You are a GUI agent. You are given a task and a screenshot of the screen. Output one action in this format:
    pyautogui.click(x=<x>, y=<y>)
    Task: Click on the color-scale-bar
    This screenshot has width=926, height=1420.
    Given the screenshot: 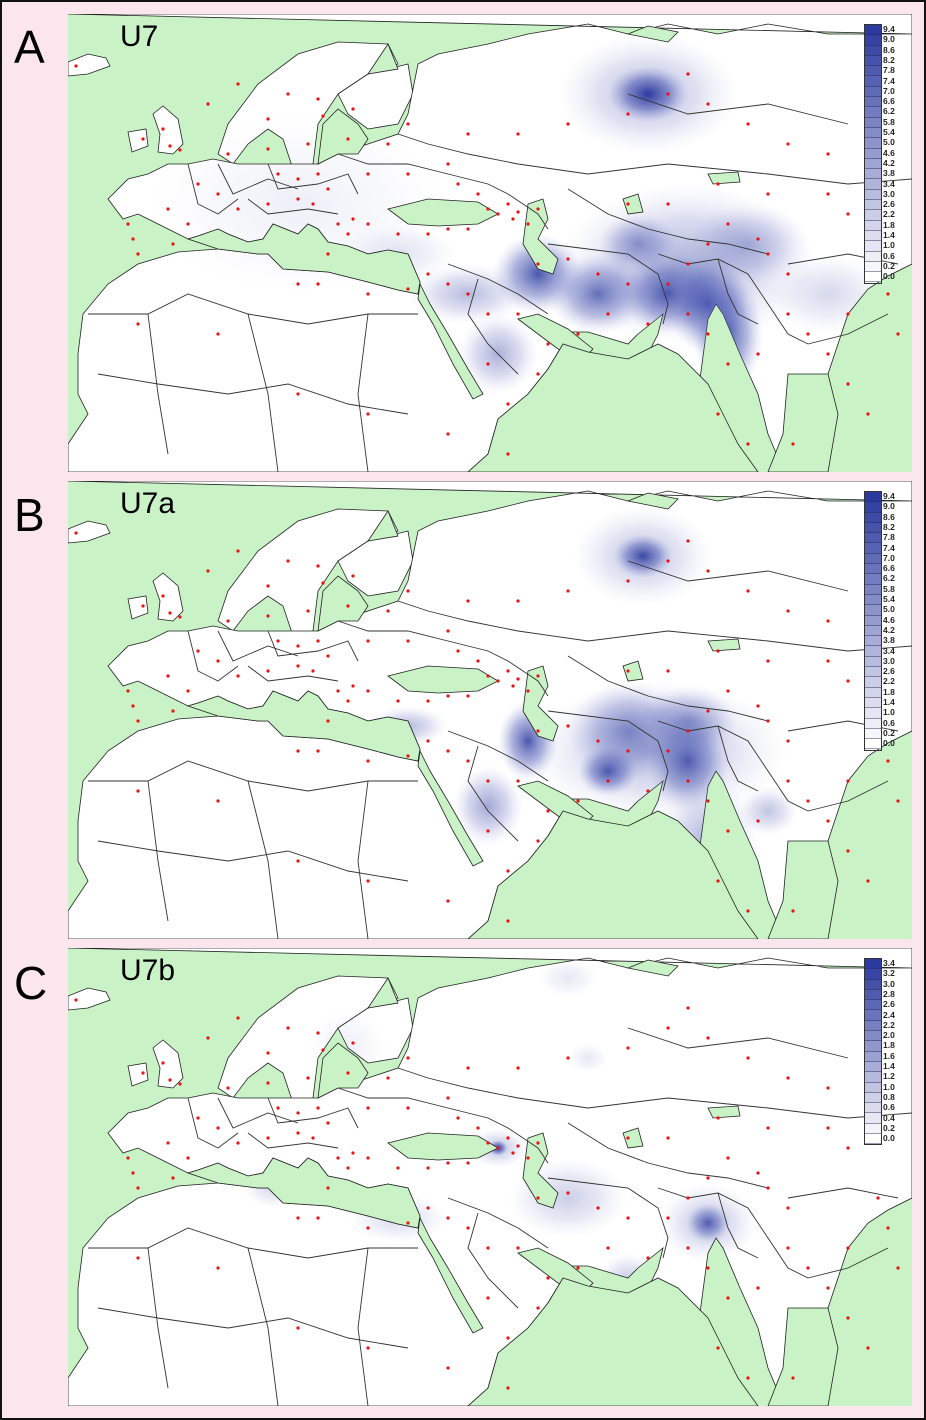 What is the action you would take?
    pyautogui.click(x=873, y=1052)
    